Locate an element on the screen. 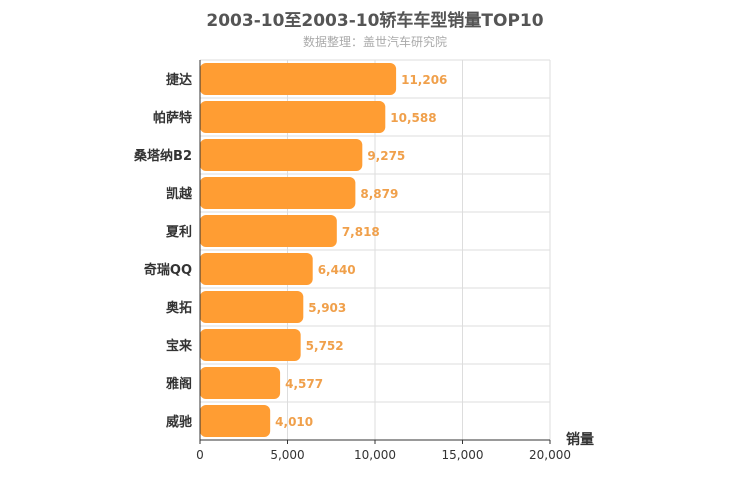  x-tick-label: 20,000 is located at coordinates (550, 455).